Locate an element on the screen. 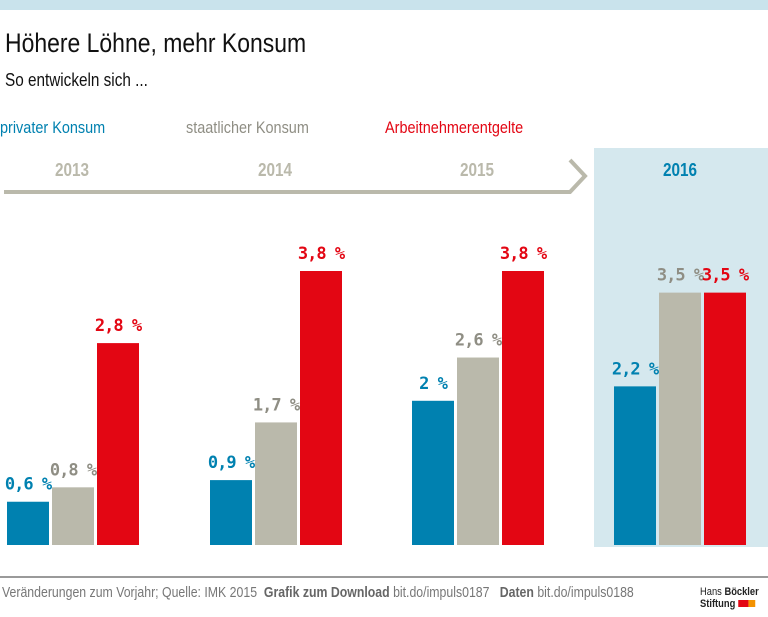 This screenshot has width=768, height=617. data-label-2015-0: 2 % is located at coordinates (433, 384).